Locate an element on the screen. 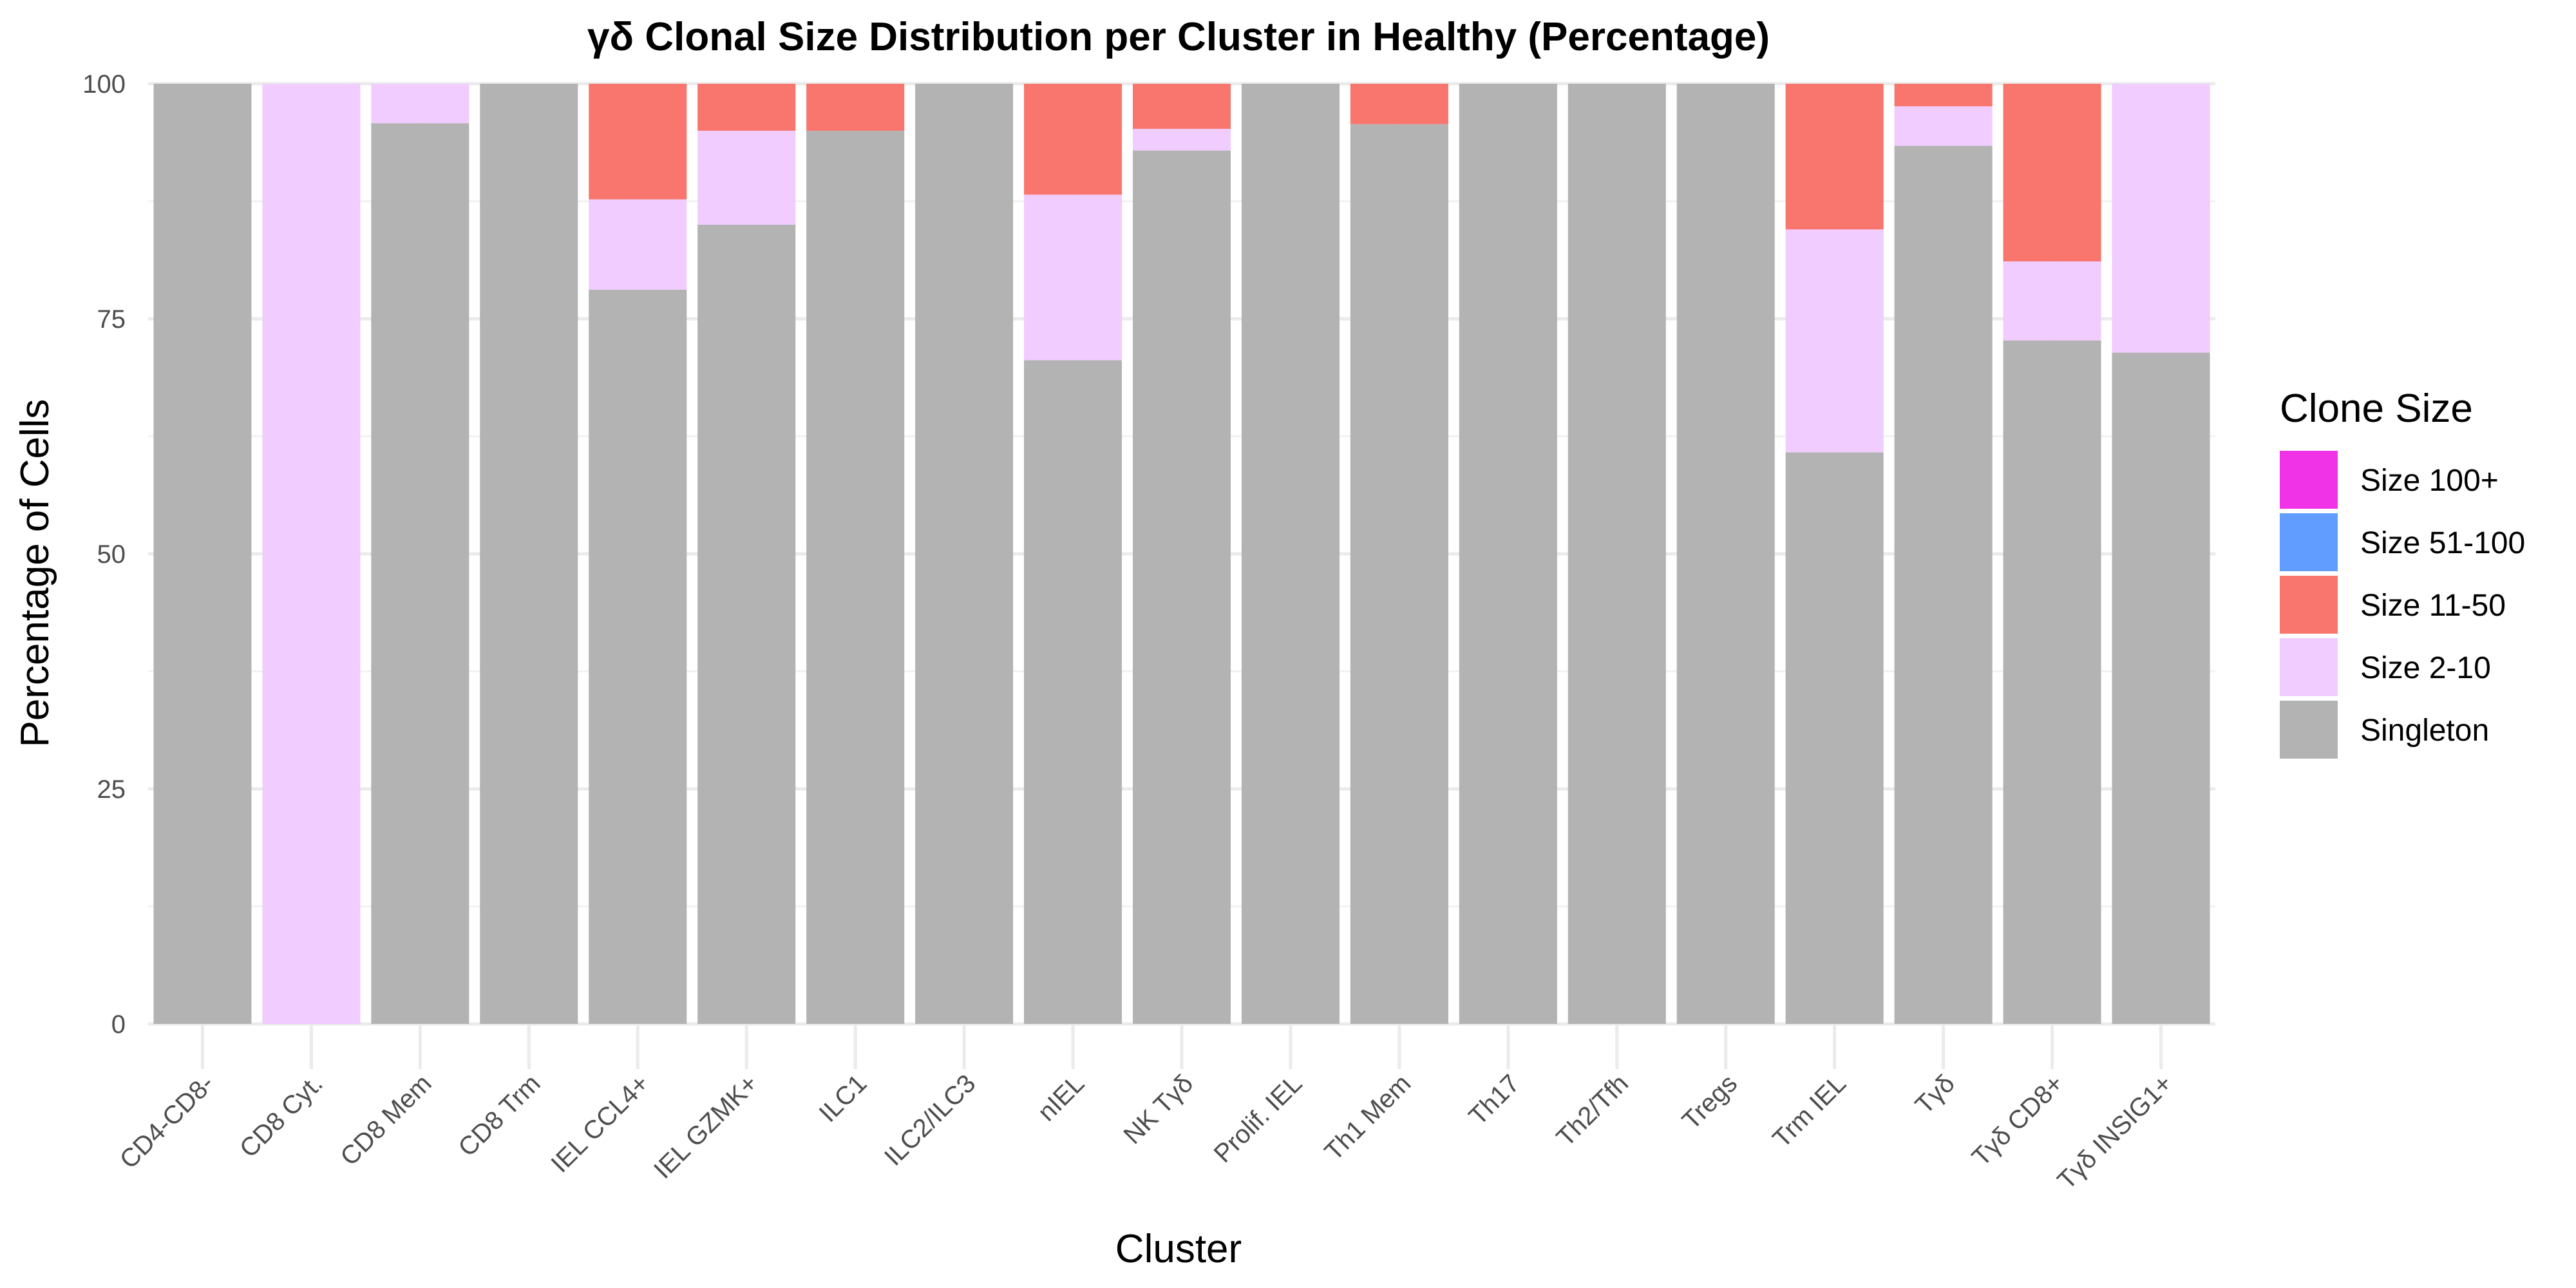  x-tick-label: Tγδ is located at coordinates (1935, 1094).